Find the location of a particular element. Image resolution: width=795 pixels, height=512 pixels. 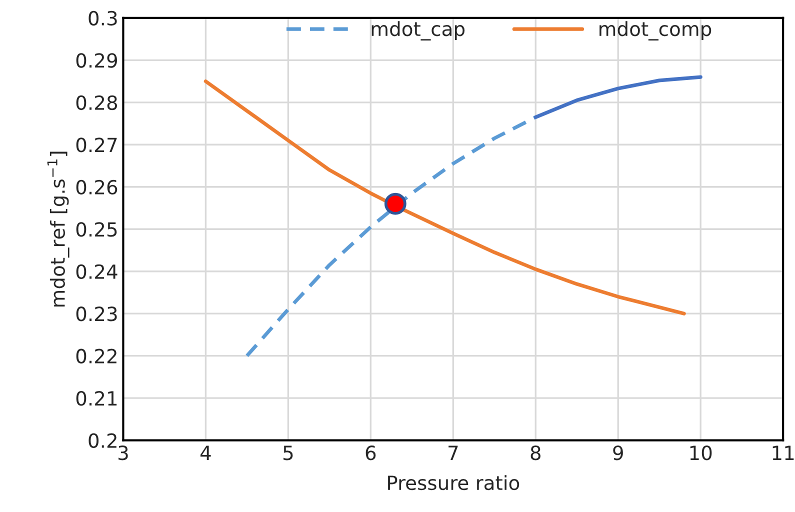

x-tick-label: 8 is located at coordinates (535, 453).